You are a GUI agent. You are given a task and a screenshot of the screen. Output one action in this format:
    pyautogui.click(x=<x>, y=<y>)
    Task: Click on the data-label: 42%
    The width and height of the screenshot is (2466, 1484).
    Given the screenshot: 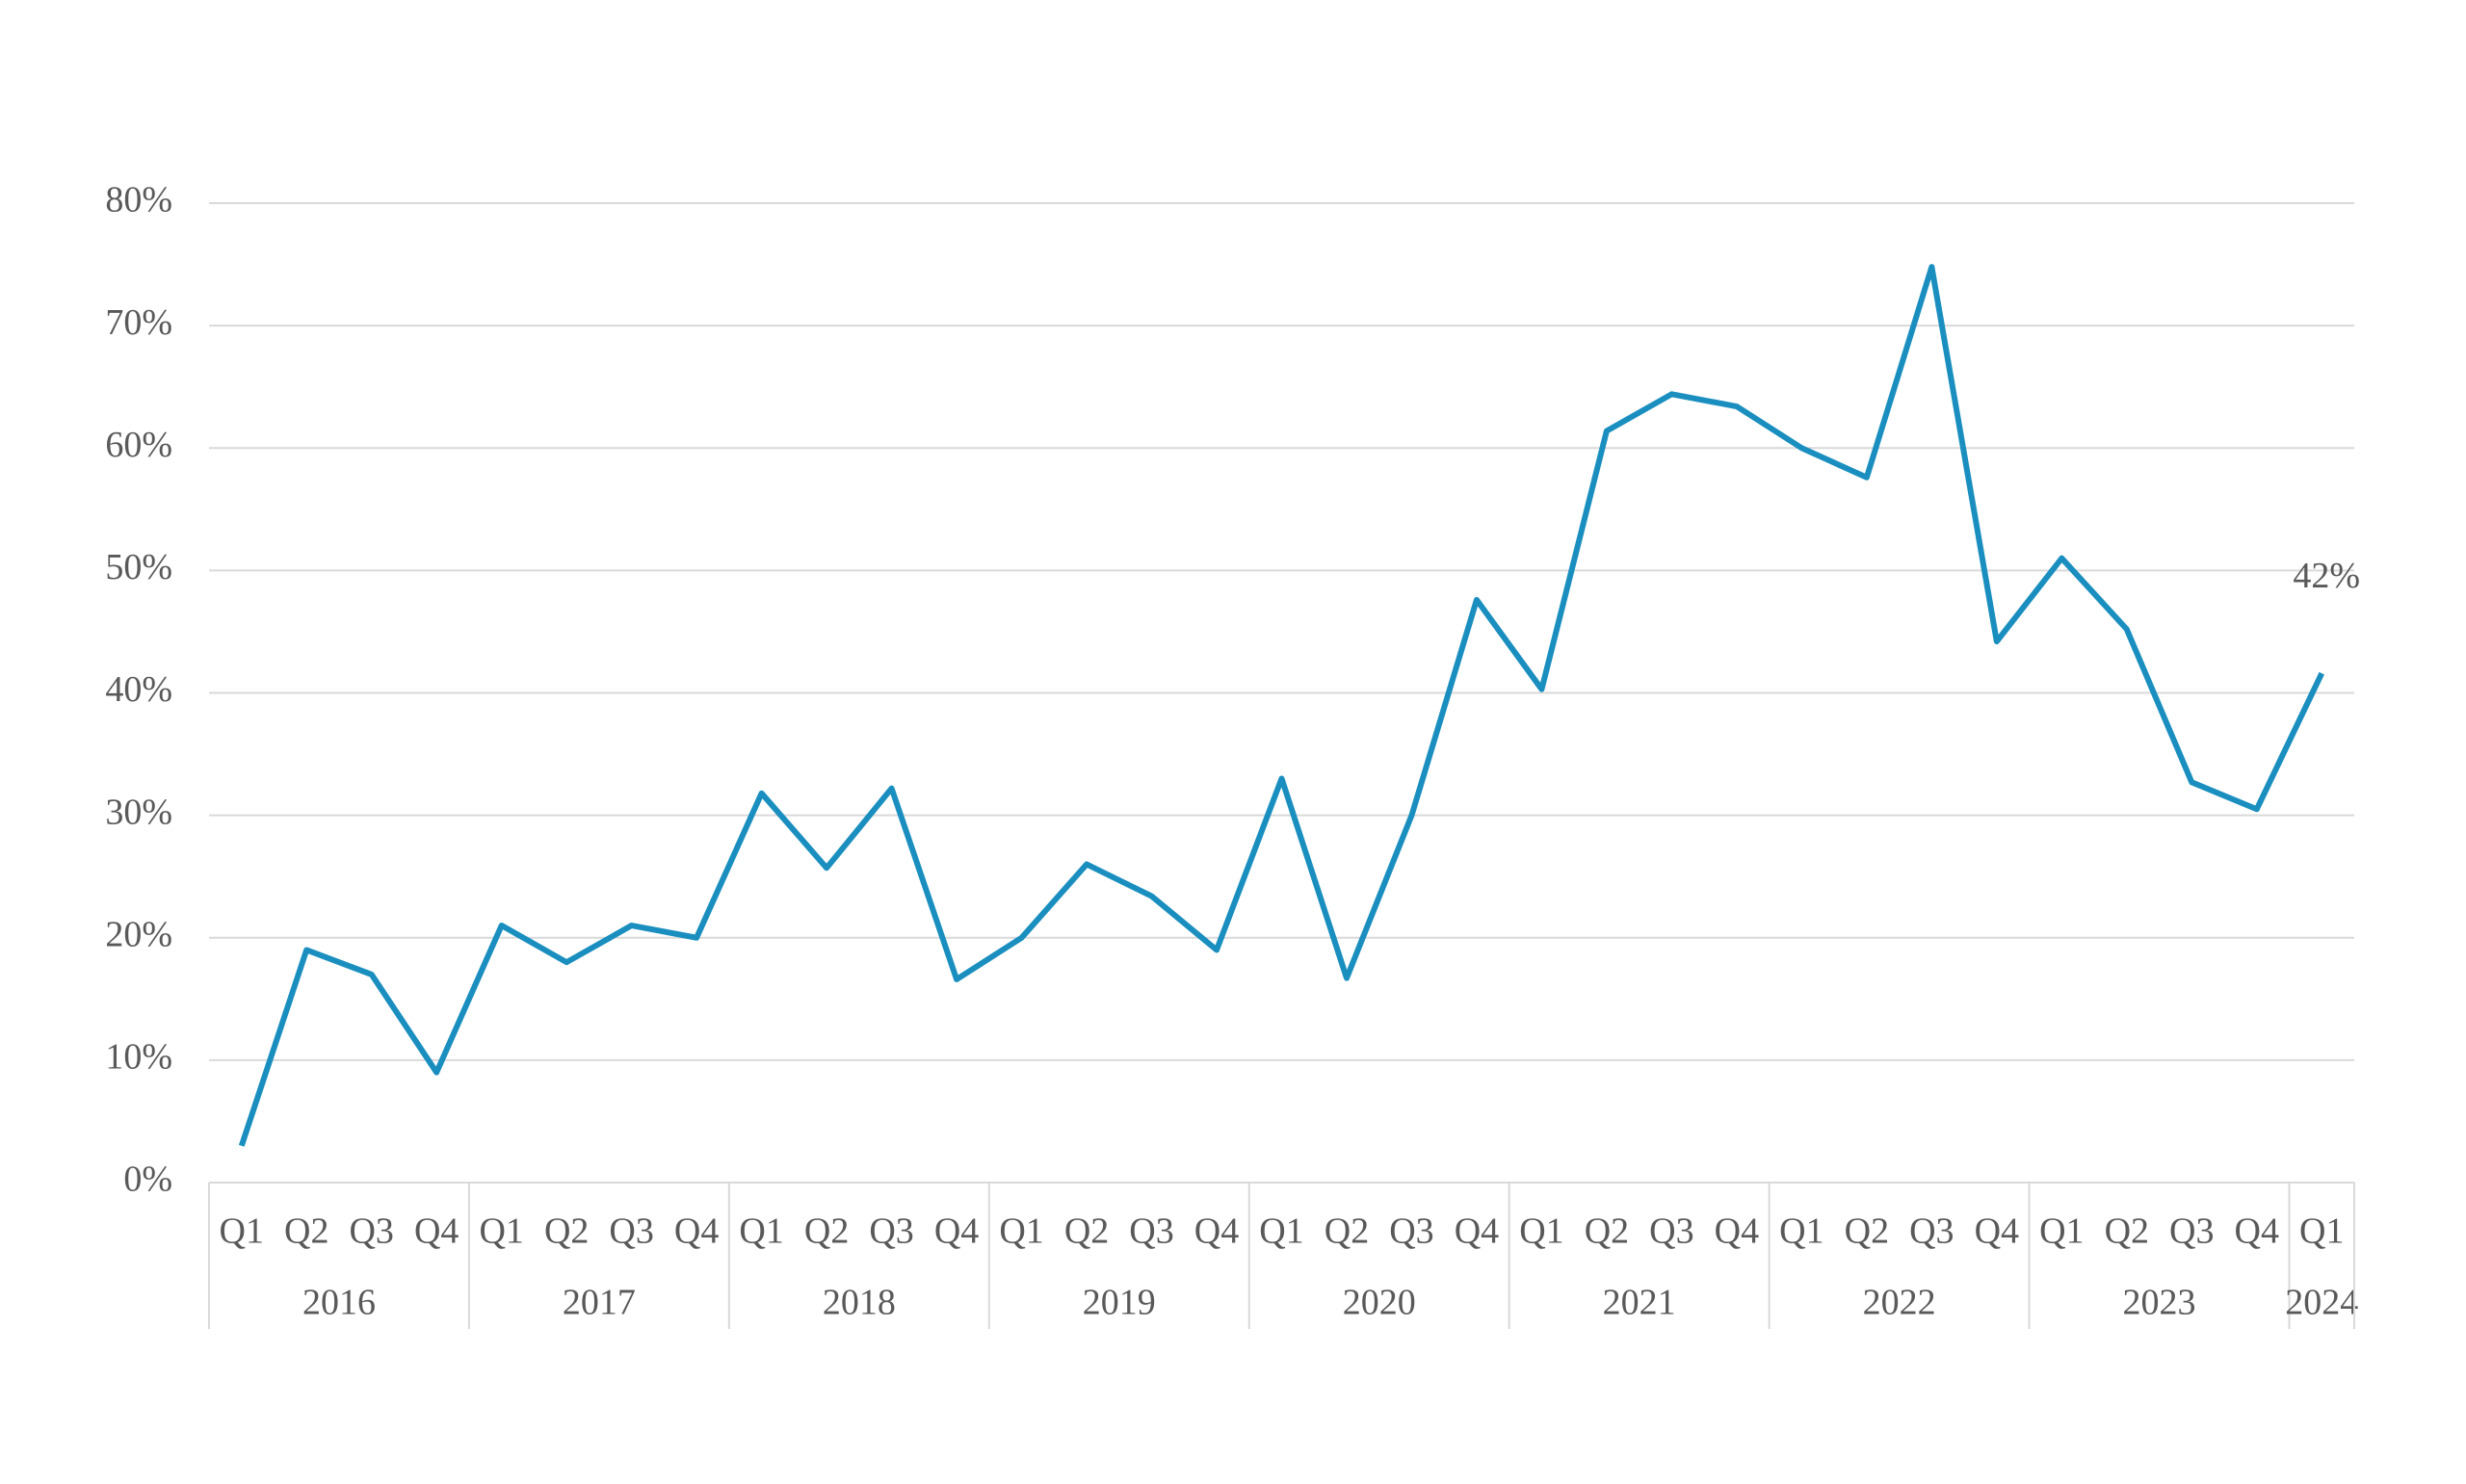 What is the action you would take?
    pyautogui.click(x=2326, y=576)
    